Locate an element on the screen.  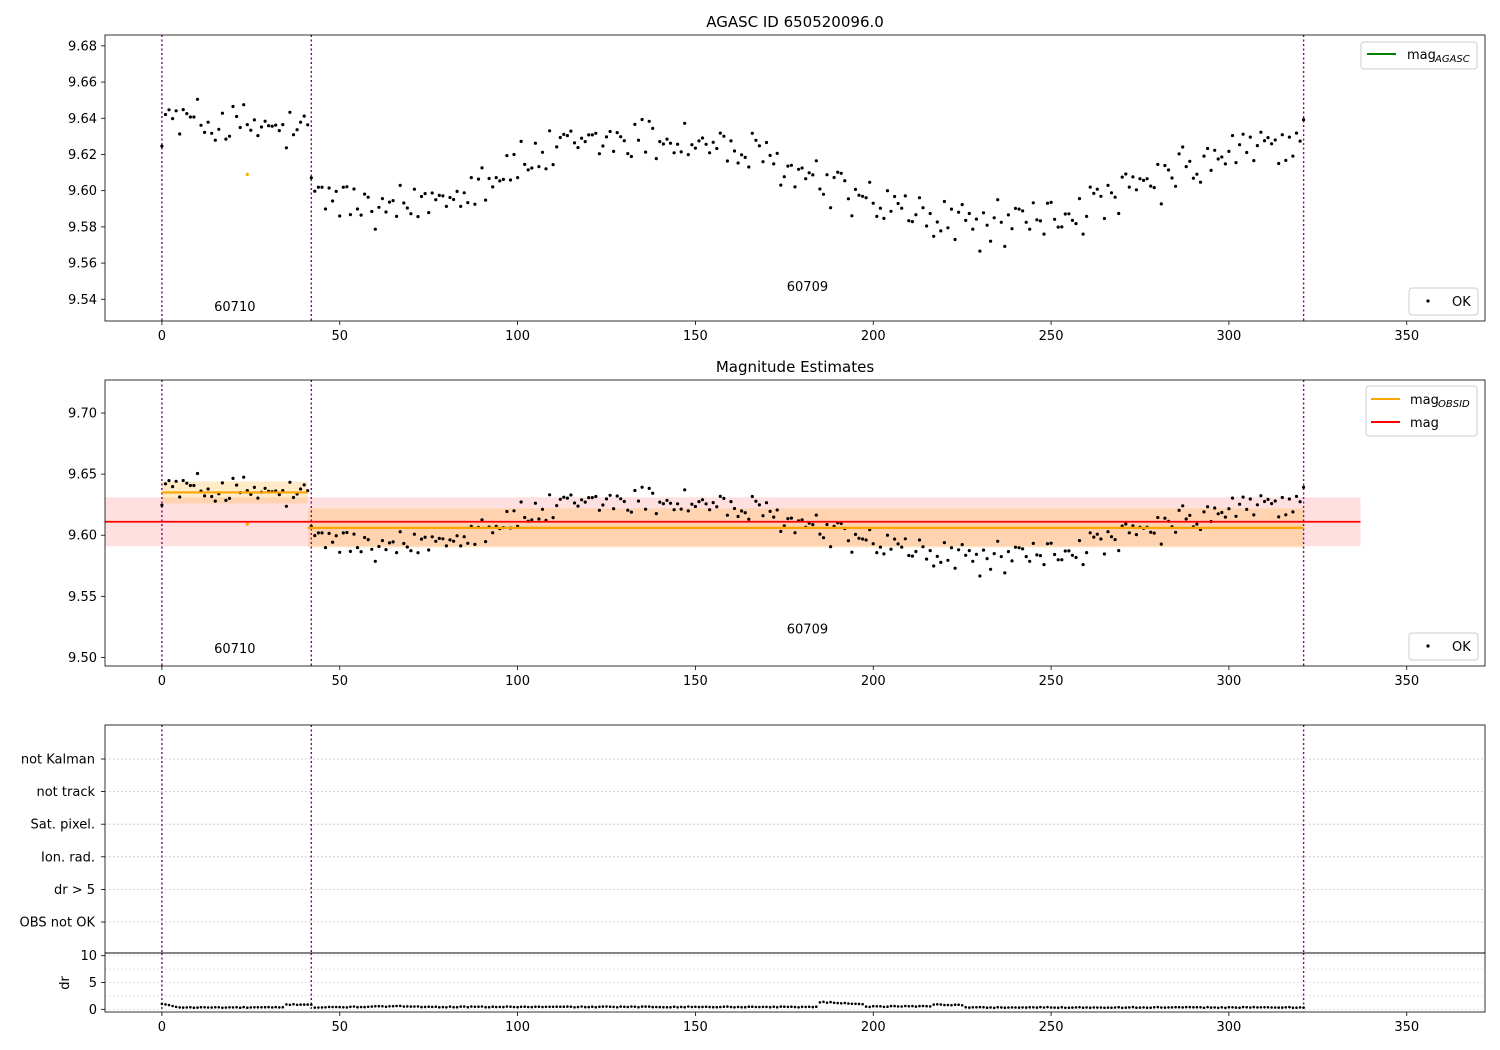
x-tick-label: 200 is located at coordinates (873, 336).